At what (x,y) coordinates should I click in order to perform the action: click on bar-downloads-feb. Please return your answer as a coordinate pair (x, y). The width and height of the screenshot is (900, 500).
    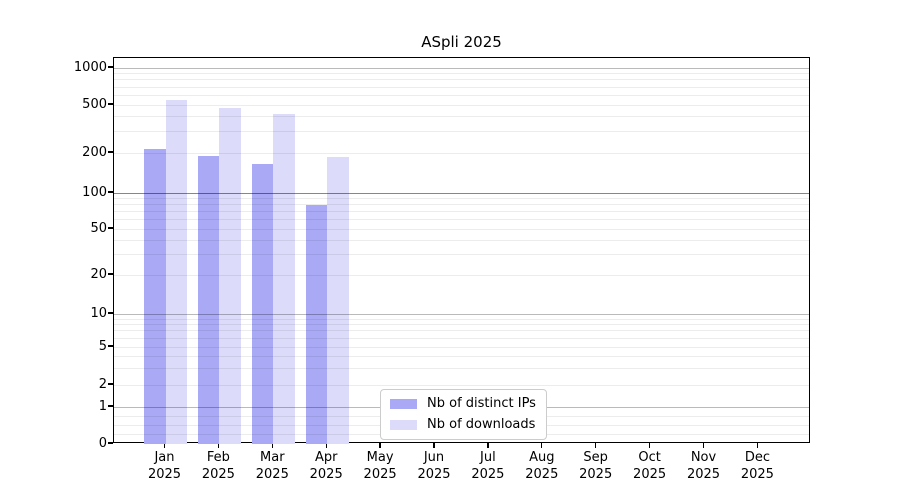
    Looking at the image, I should click on (230, 276).